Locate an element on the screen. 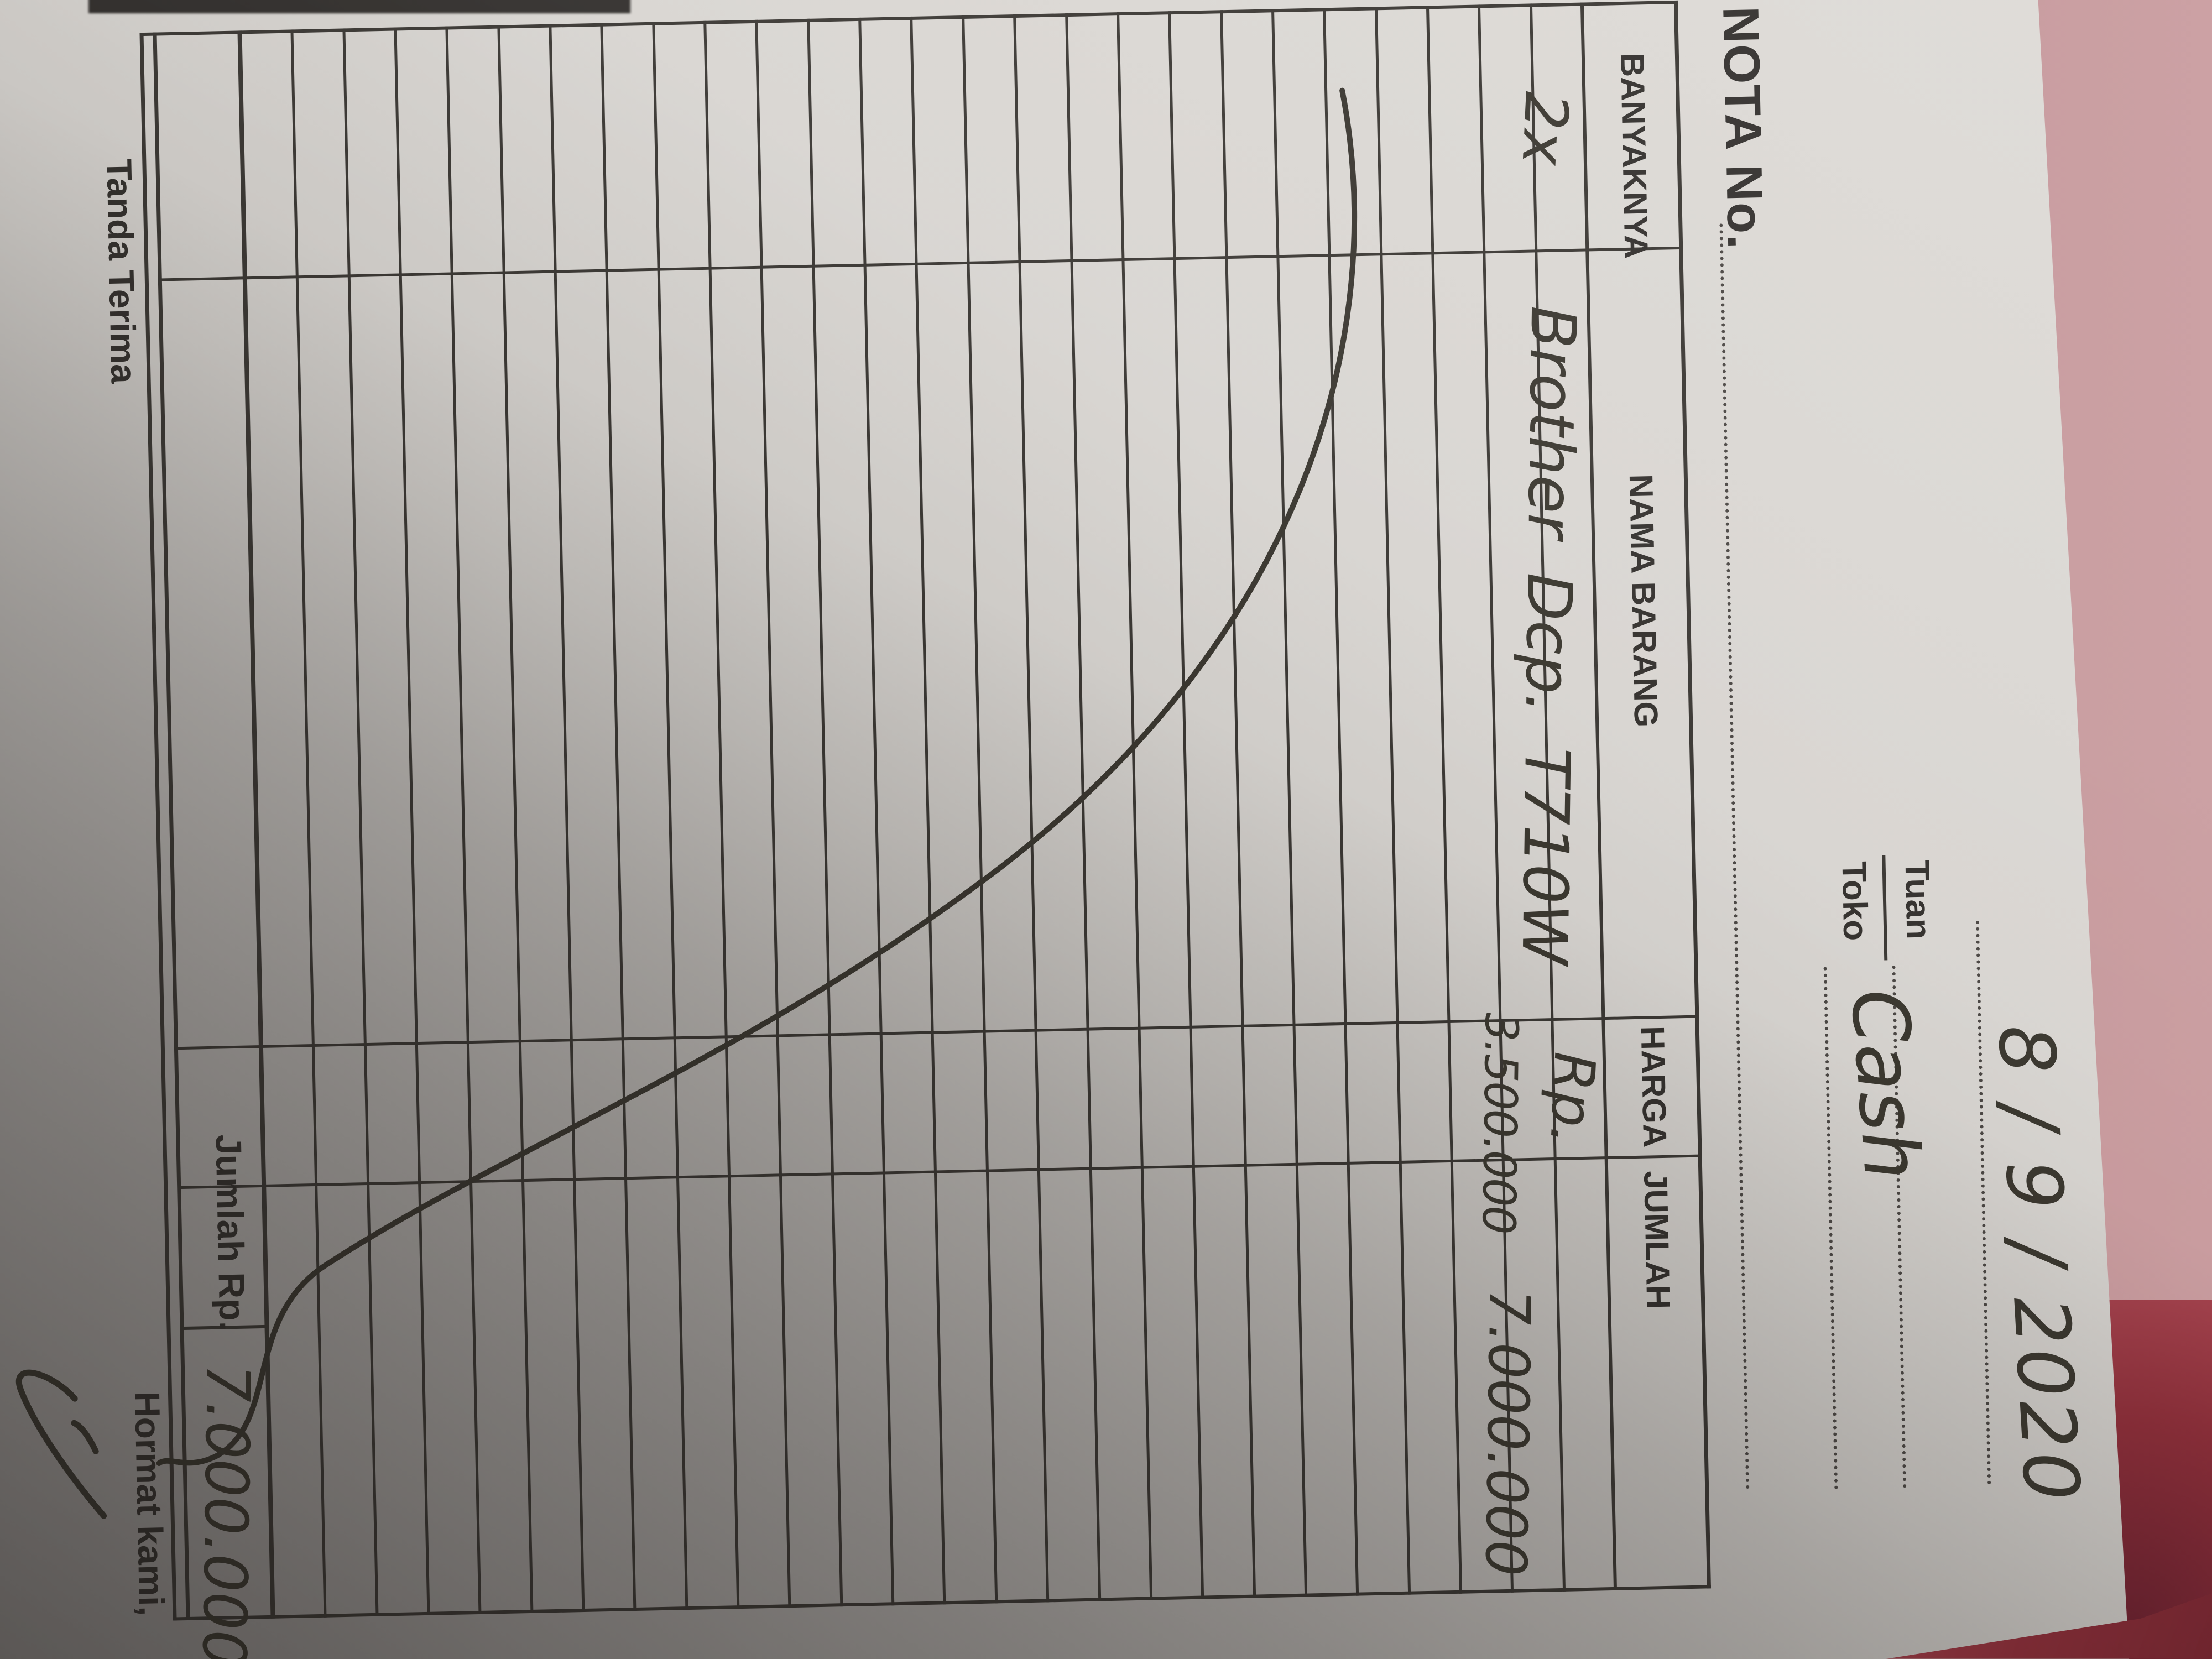 The image size is (2212, 1659). total-label: Jumlah Rp. is located at coordinates (231, 1233).